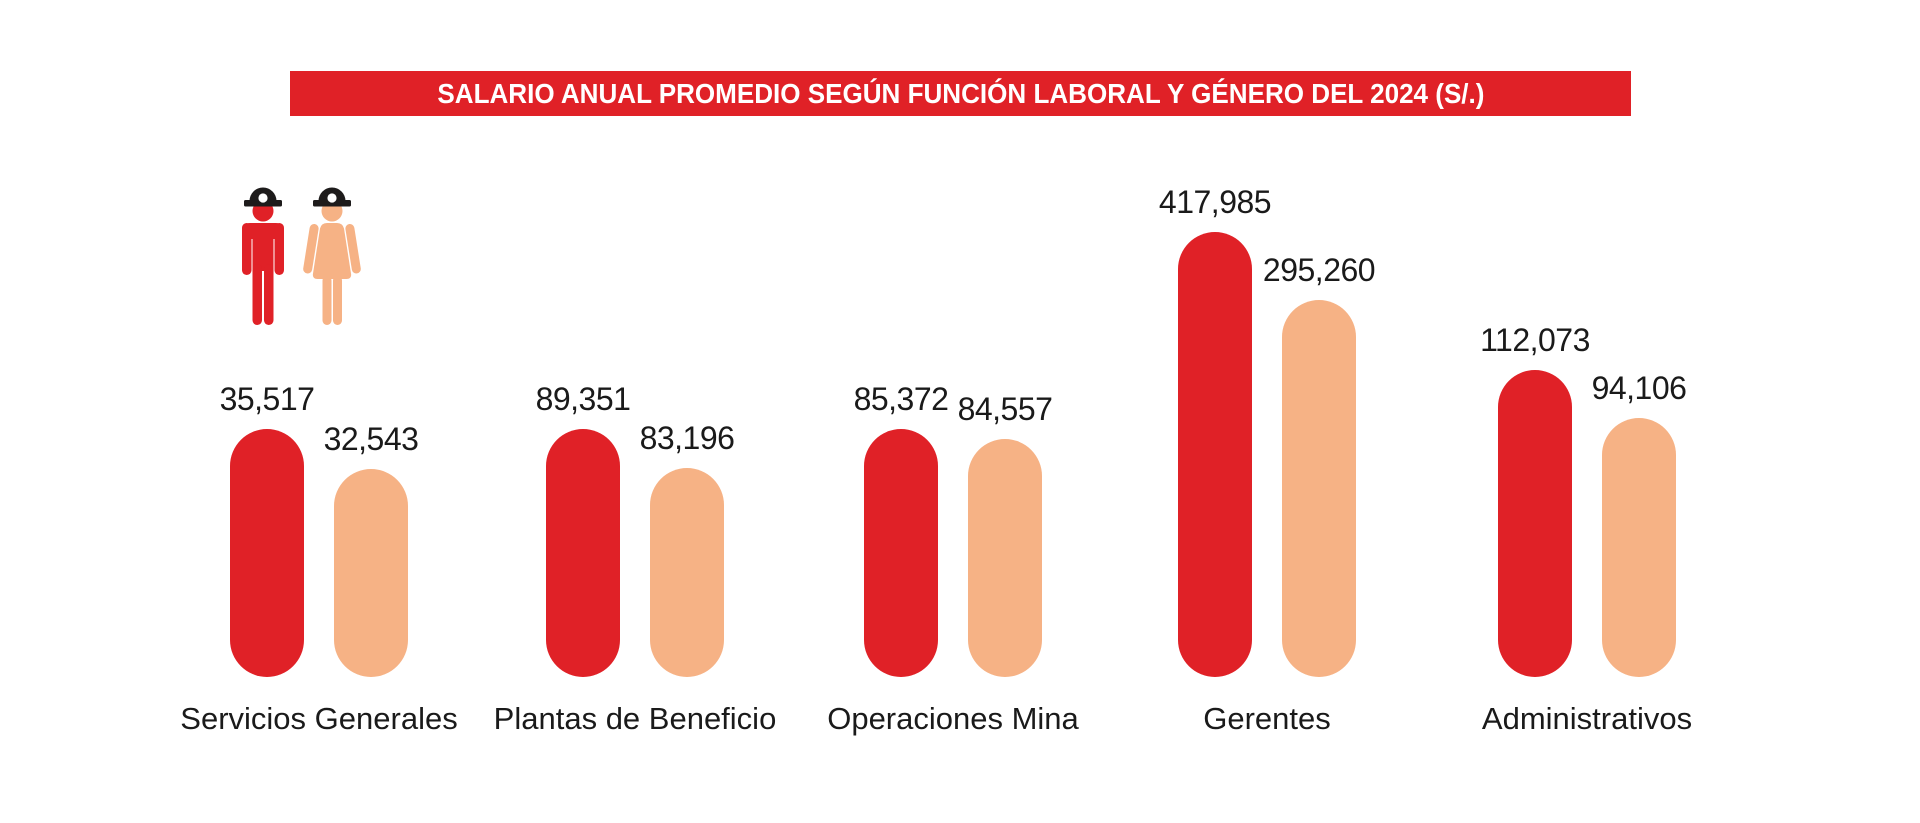 The image size is (1920, 823). I want to click on value-label-male: 89,351, so click(583, 399).